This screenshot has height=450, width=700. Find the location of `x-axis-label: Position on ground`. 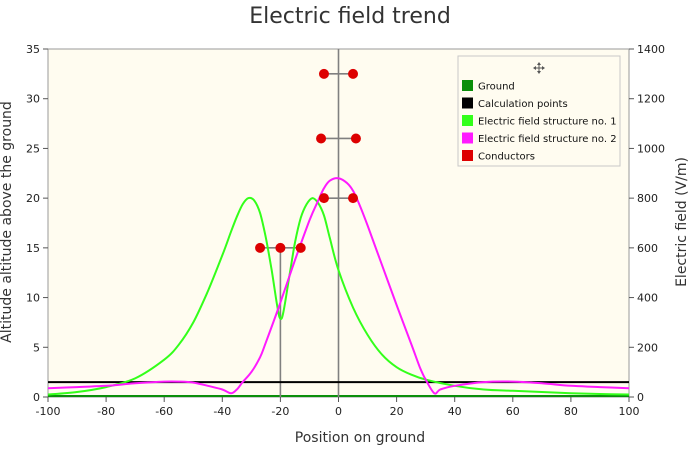

x-axis-label: Position on ground is located at coordinates (360, 438).